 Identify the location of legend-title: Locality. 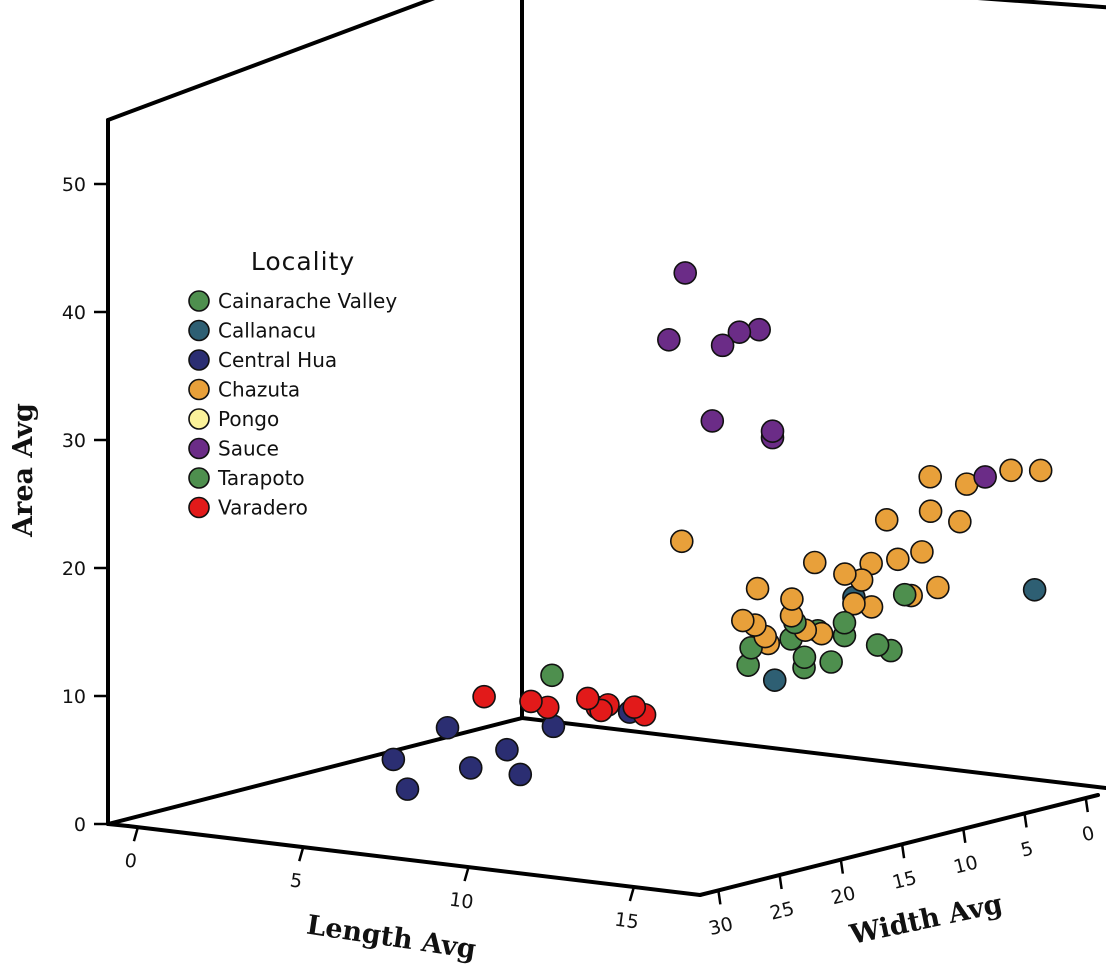
(303, 261).